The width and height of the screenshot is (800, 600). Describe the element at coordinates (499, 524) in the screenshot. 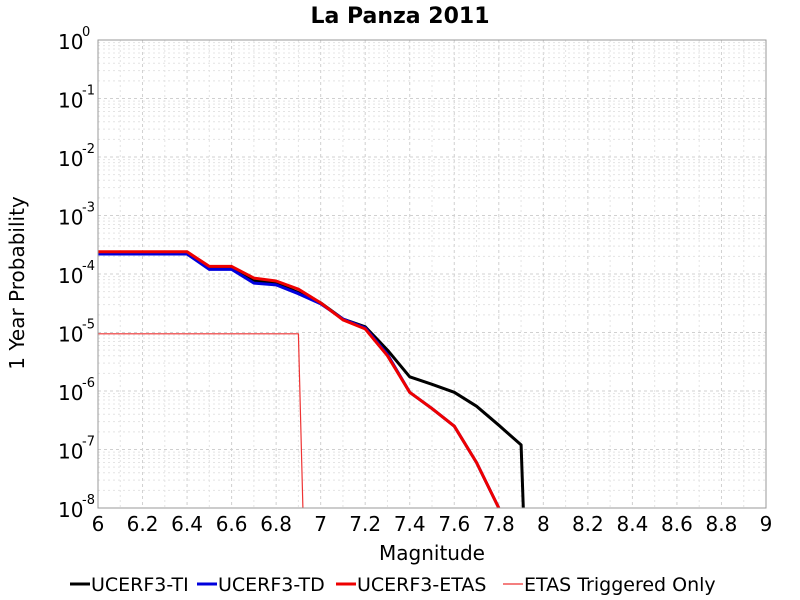

I see `x-tick-label: 7.8` at that location.